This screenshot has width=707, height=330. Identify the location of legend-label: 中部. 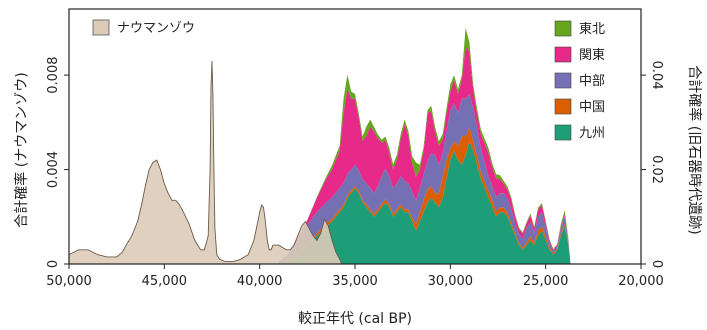
(592, 81).